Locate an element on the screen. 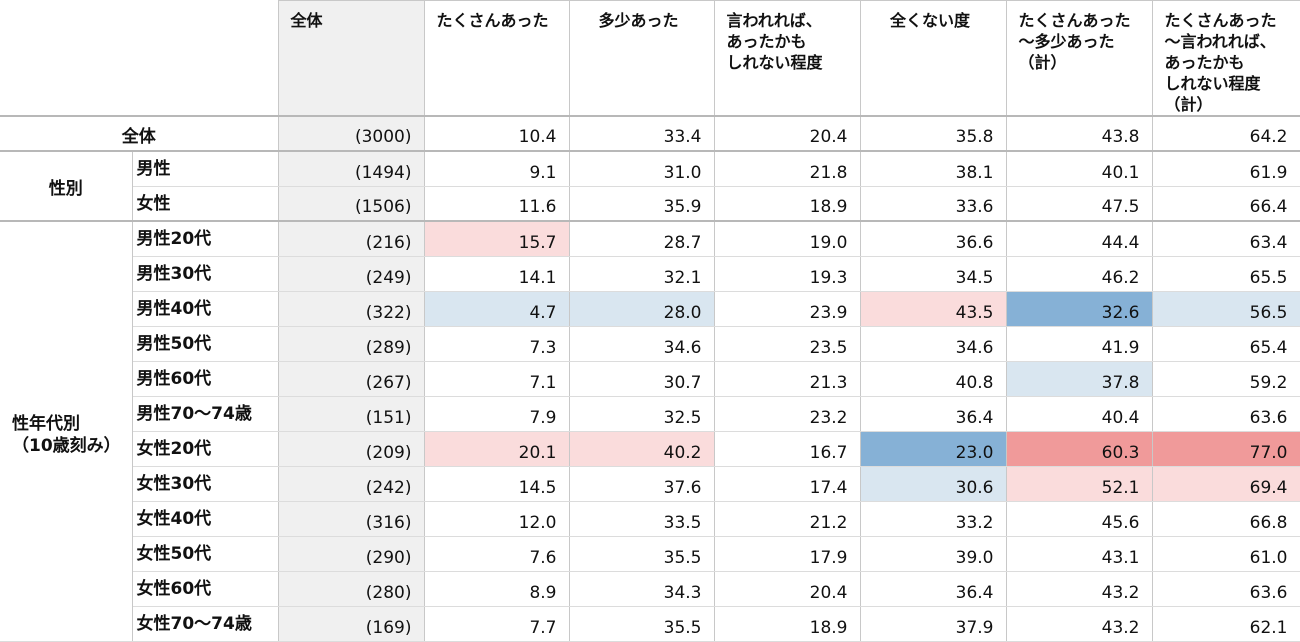  cell-highlight: 40.2 is located at coordinates (642, 449).